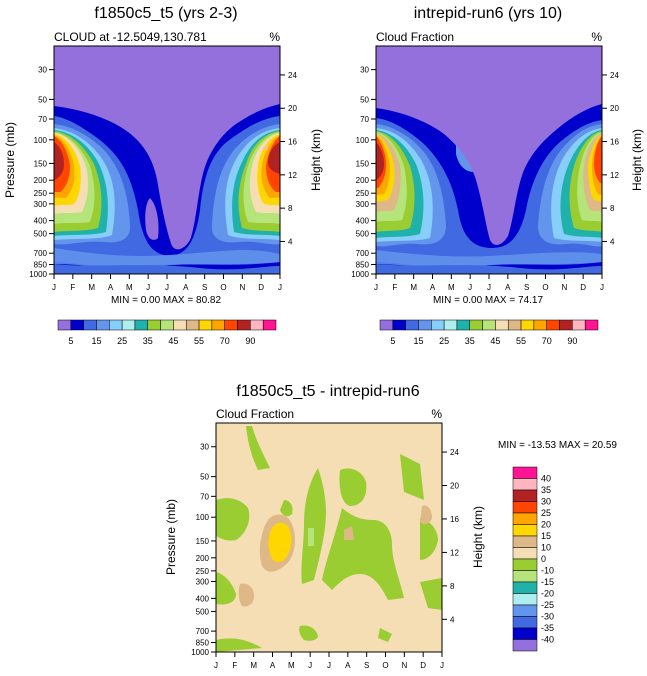 Image resolution: width=647 pixels, height=676 pixels. What do you see at coordinates (547, 640) in the screenshot?
I see `colorbar-label: -40` at bounding box center [547, 640].